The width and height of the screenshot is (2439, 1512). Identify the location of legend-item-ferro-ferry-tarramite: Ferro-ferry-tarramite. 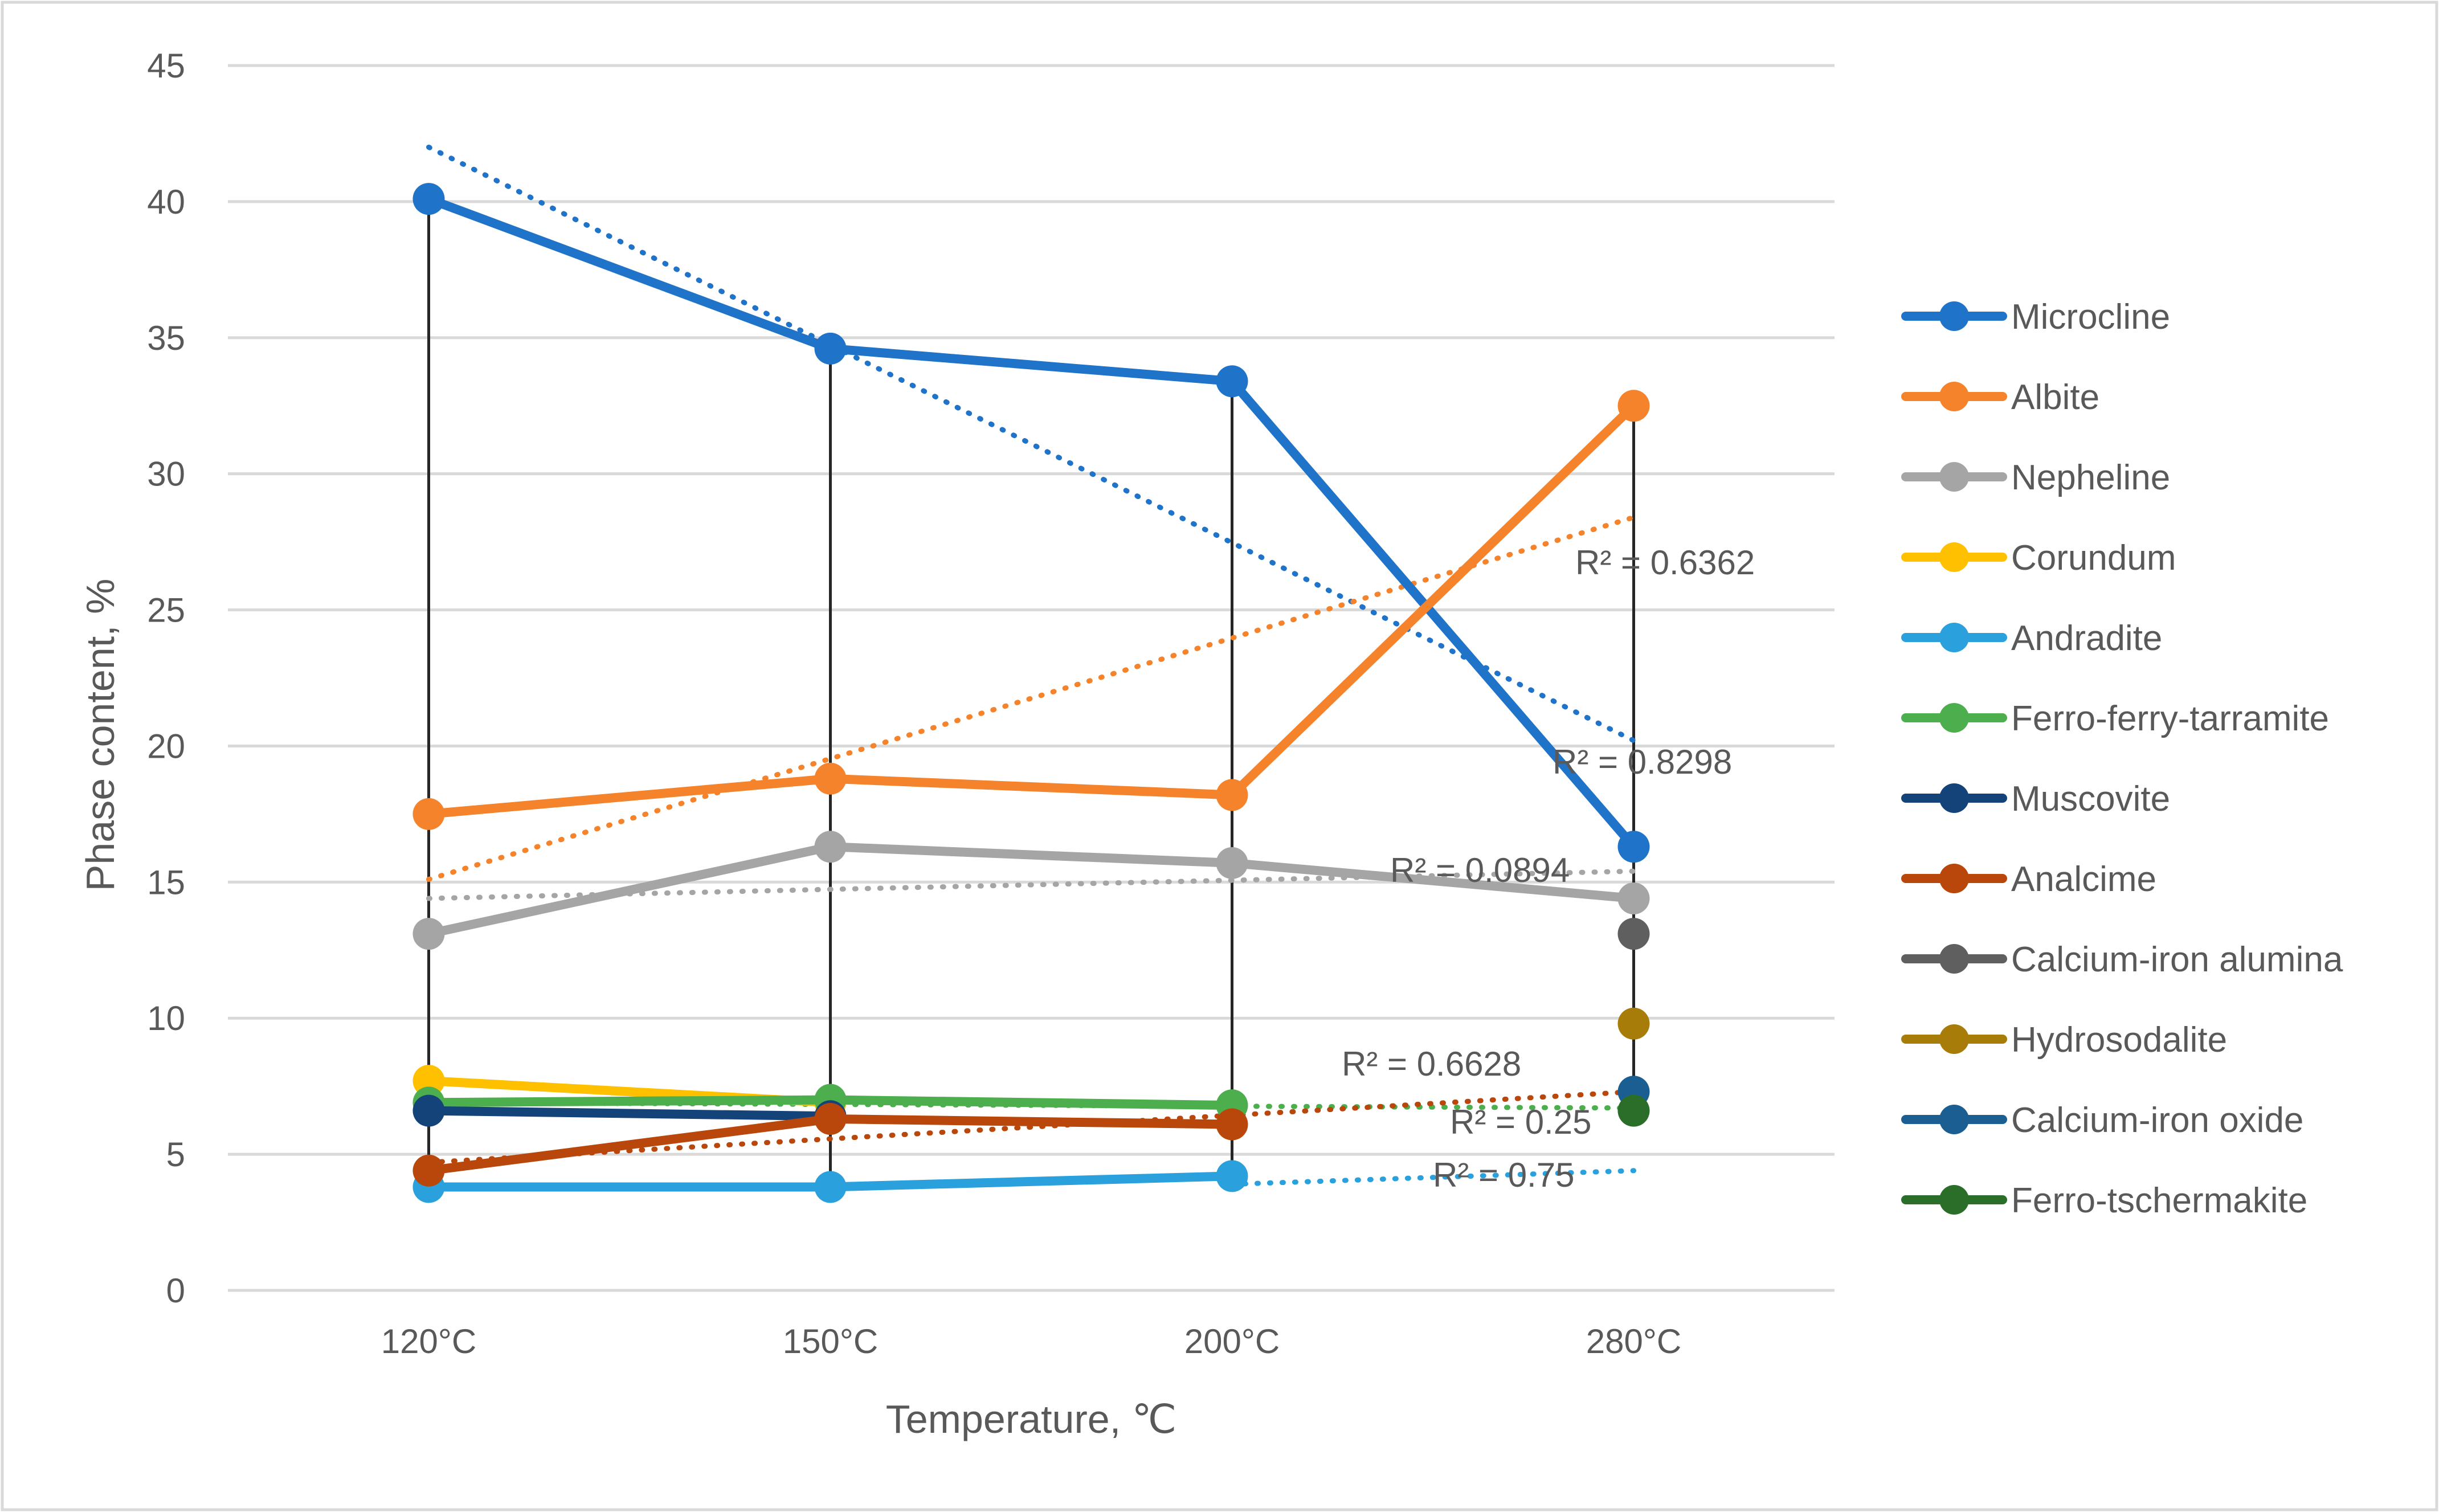
(2115, 718).